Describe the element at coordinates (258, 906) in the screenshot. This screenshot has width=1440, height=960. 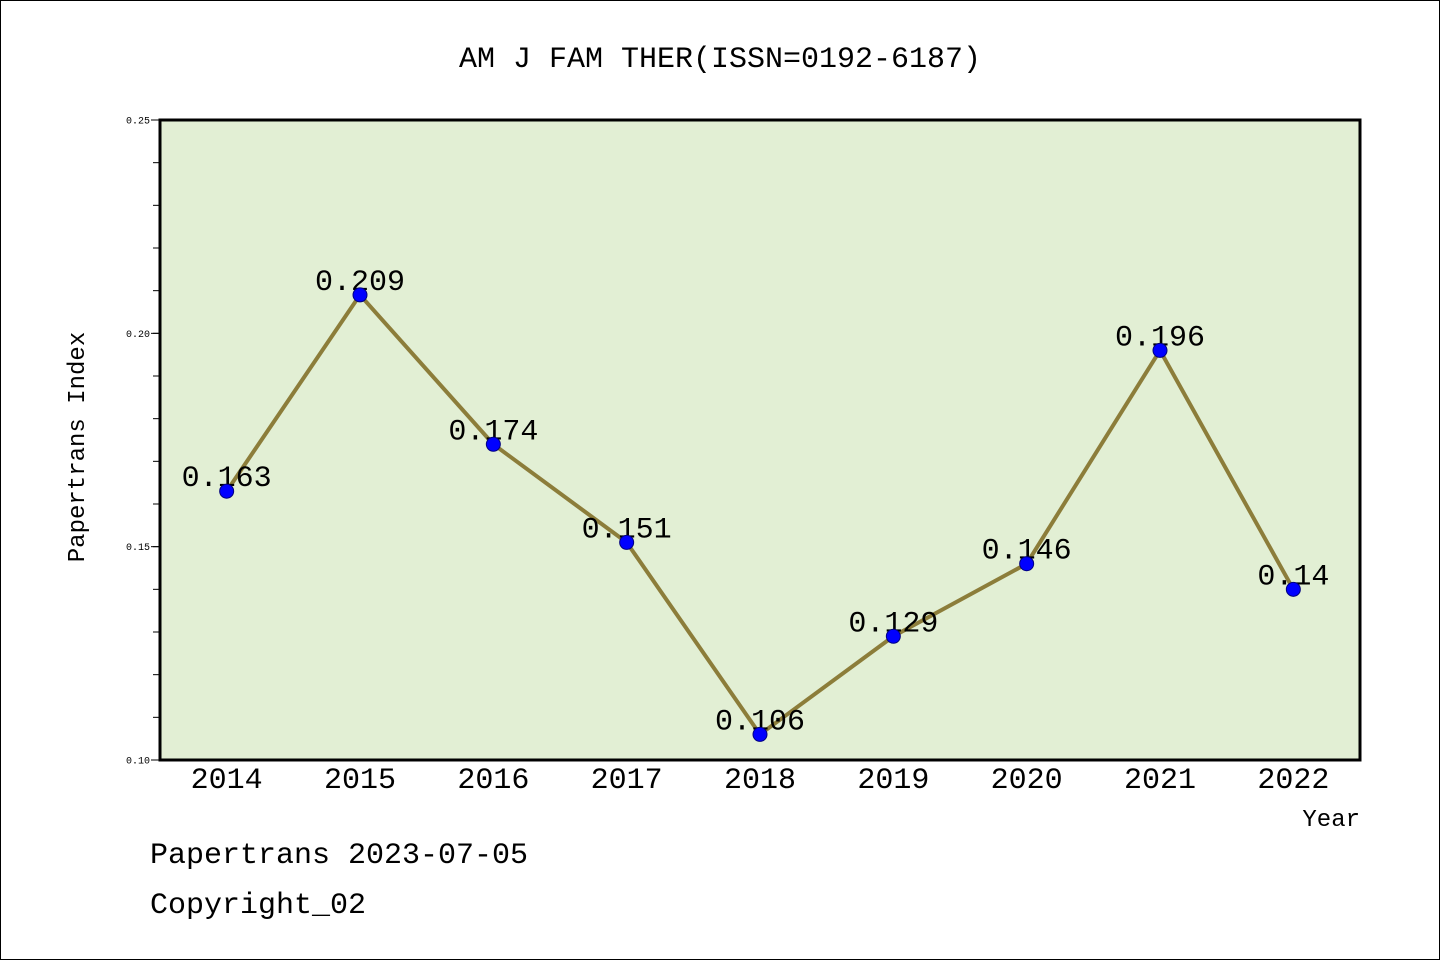
I see `footer-copyright: Copyright_02` at that location.